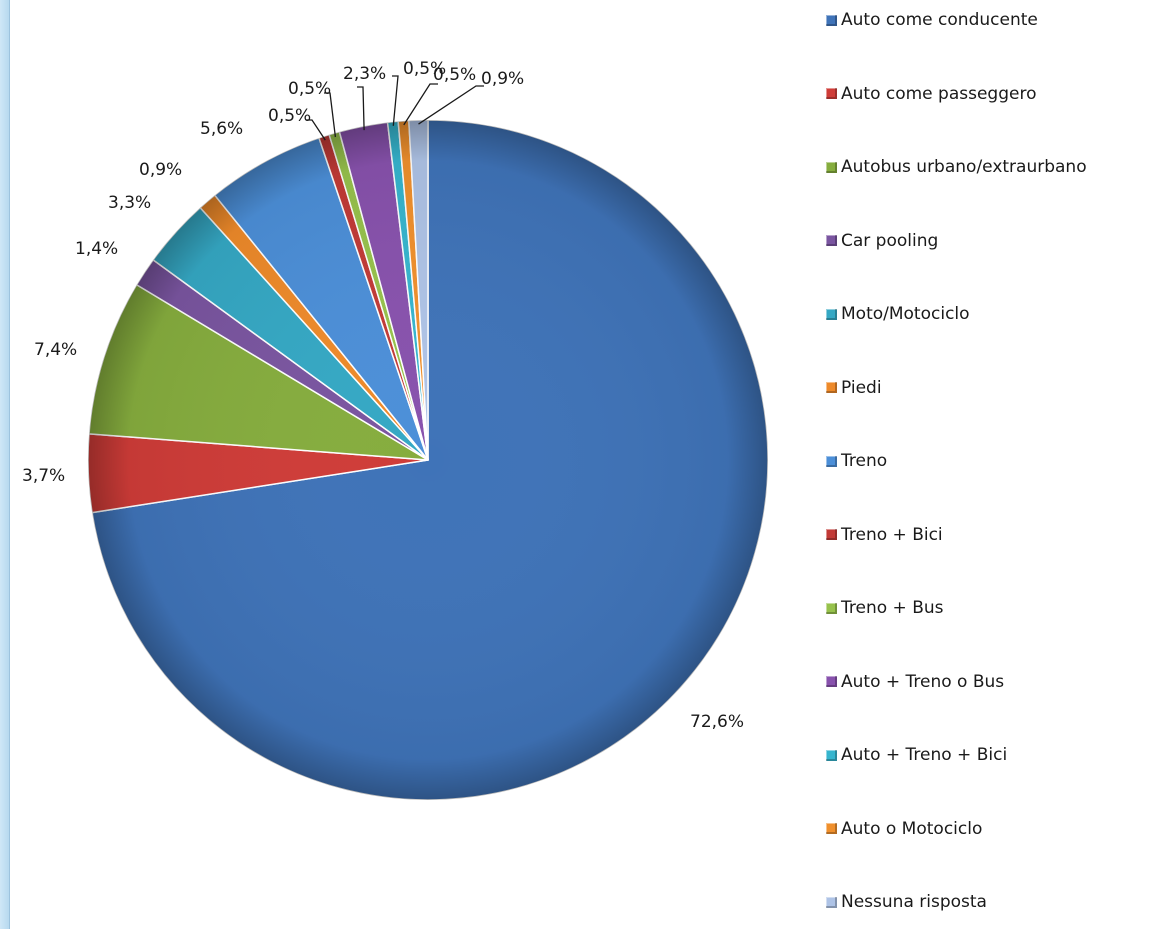 Image resolution: width=1160 pixels, height=929 pixels. What do you see at coordinates (9, 464) in the screenshot?
I see `slide-left-border-line` at bounding box center [9, 464].